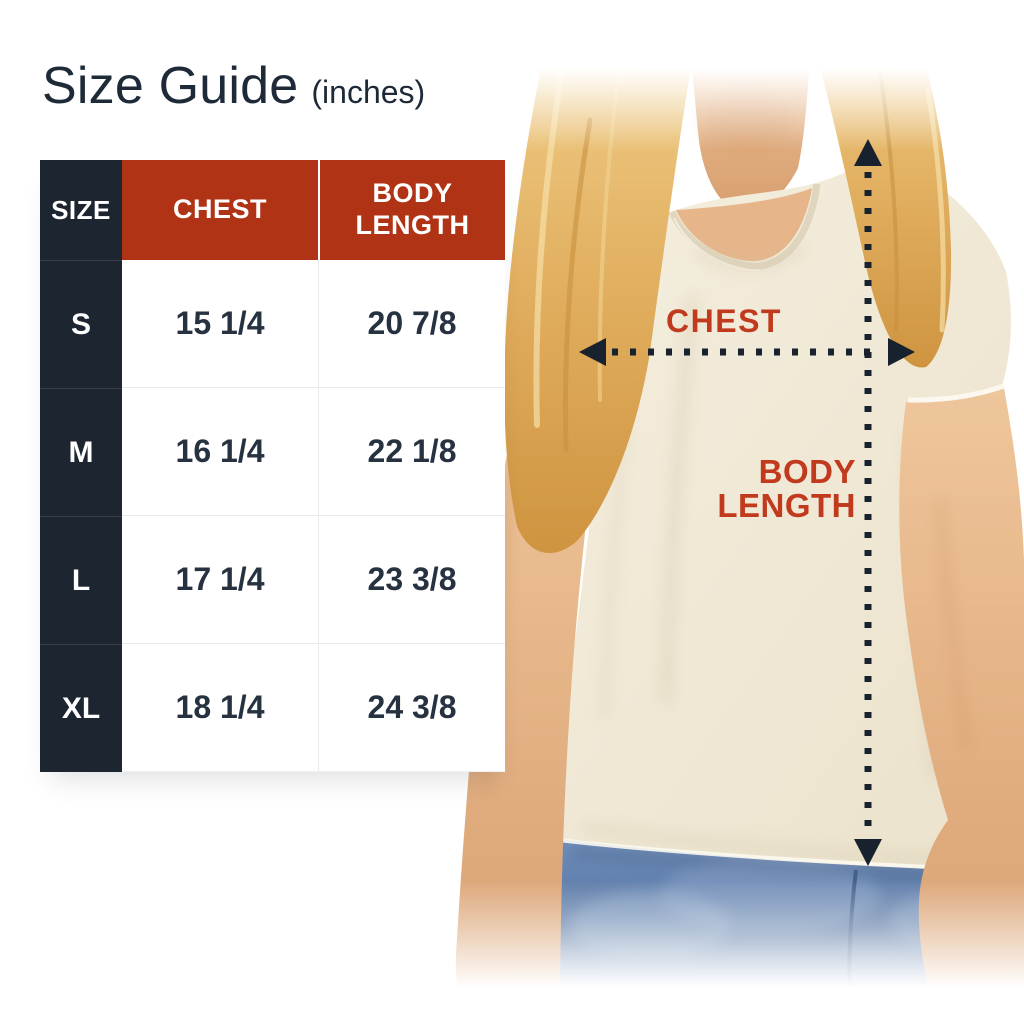 Image resolution: width=1024 pixels, height=1024 pixels. I want to click on chest-measure-label: CHEST, so click(724, 321).